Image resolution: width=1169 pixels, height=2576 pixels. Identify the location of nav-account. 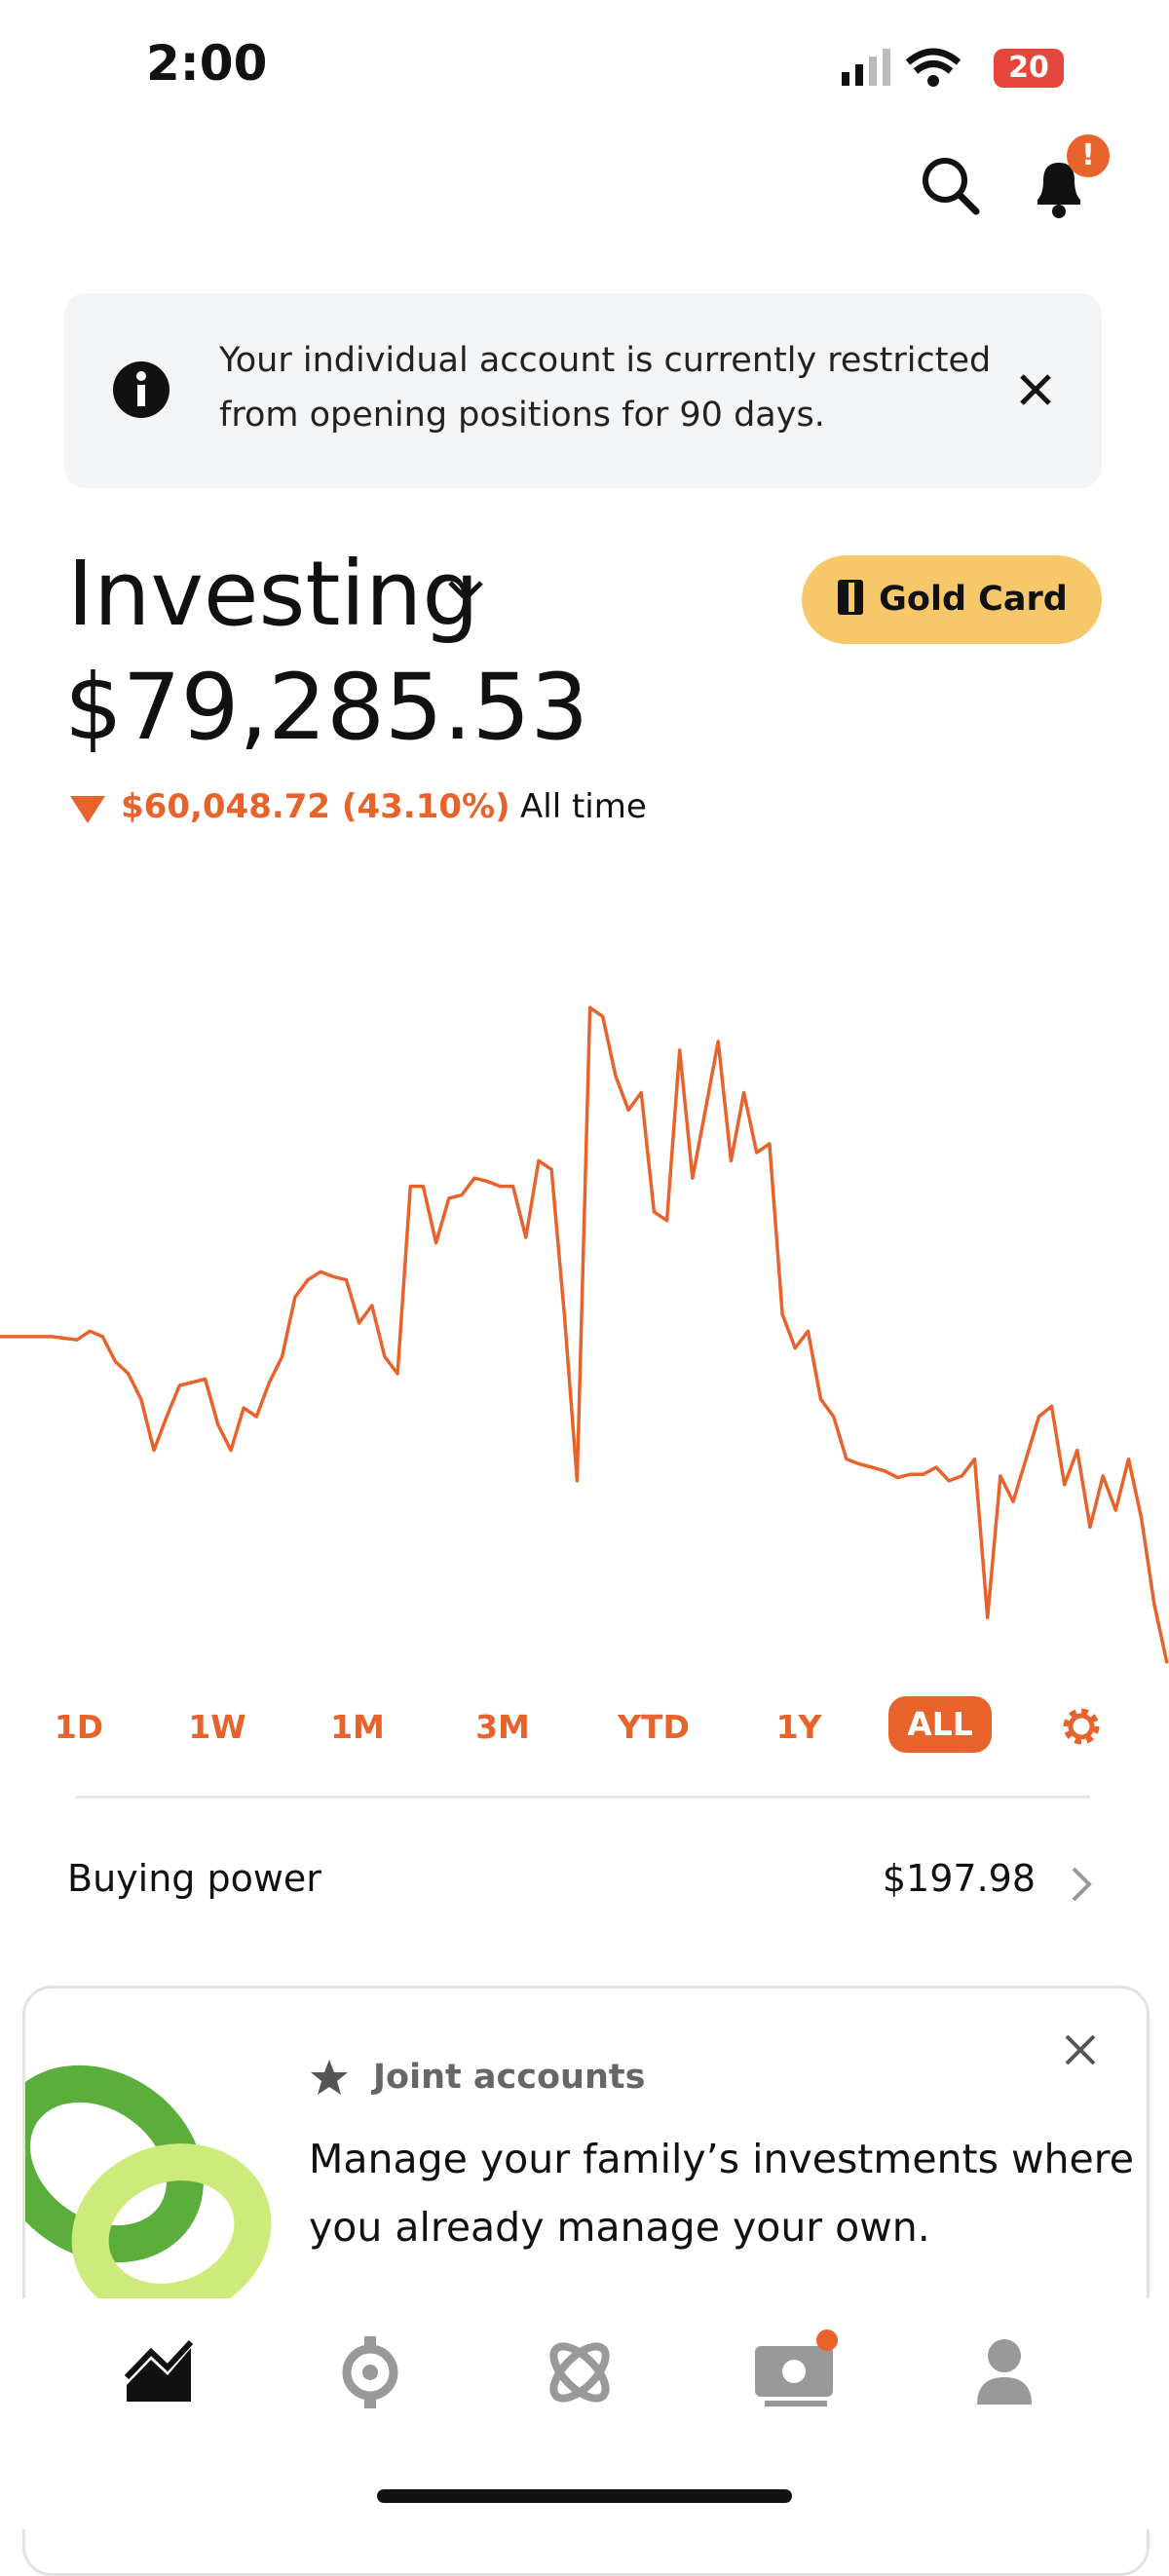
(1004, 2372).